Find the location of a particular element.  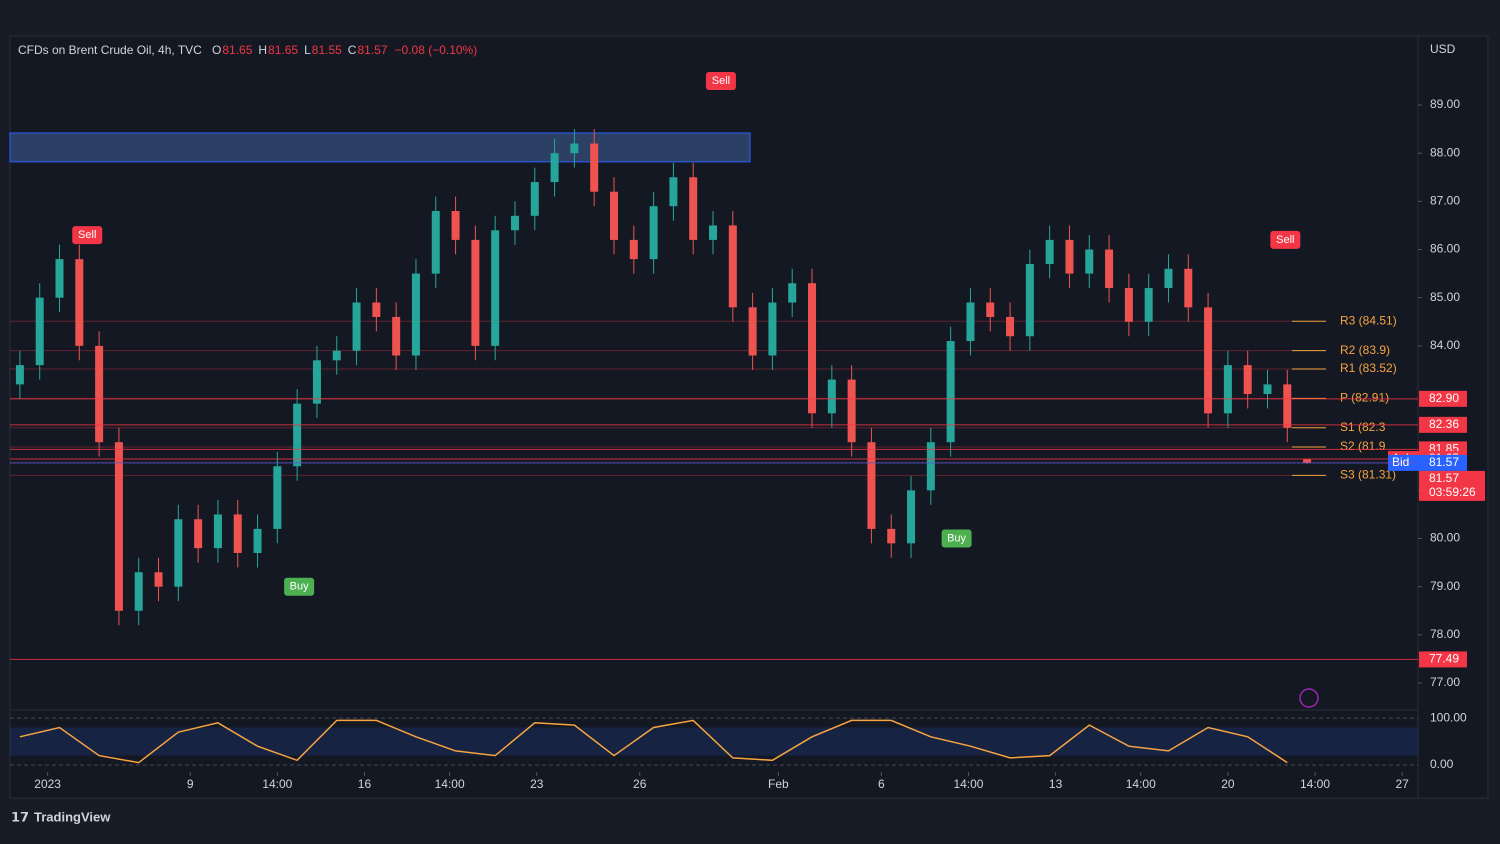

bid-tag is located at coordinates (1443, 462).